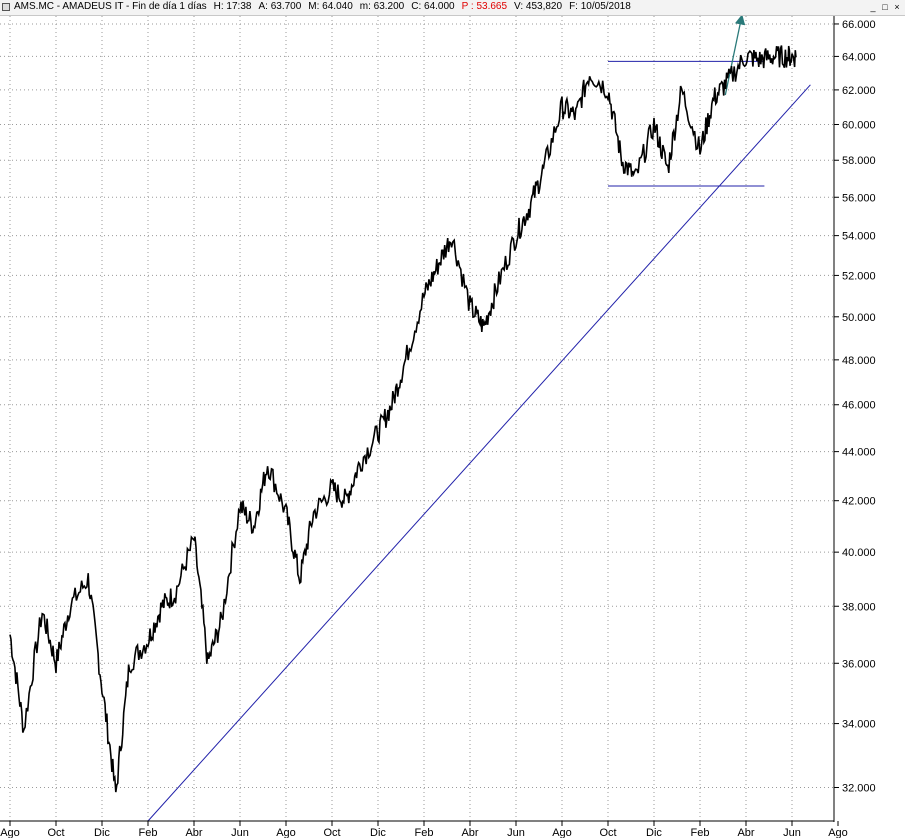 This screenshot has width=905, height=838. What do you see at coordinates (600, 6) in the screenshot?
I see `title-part: F: 10/05/2018` at bounding box center [600, 6].